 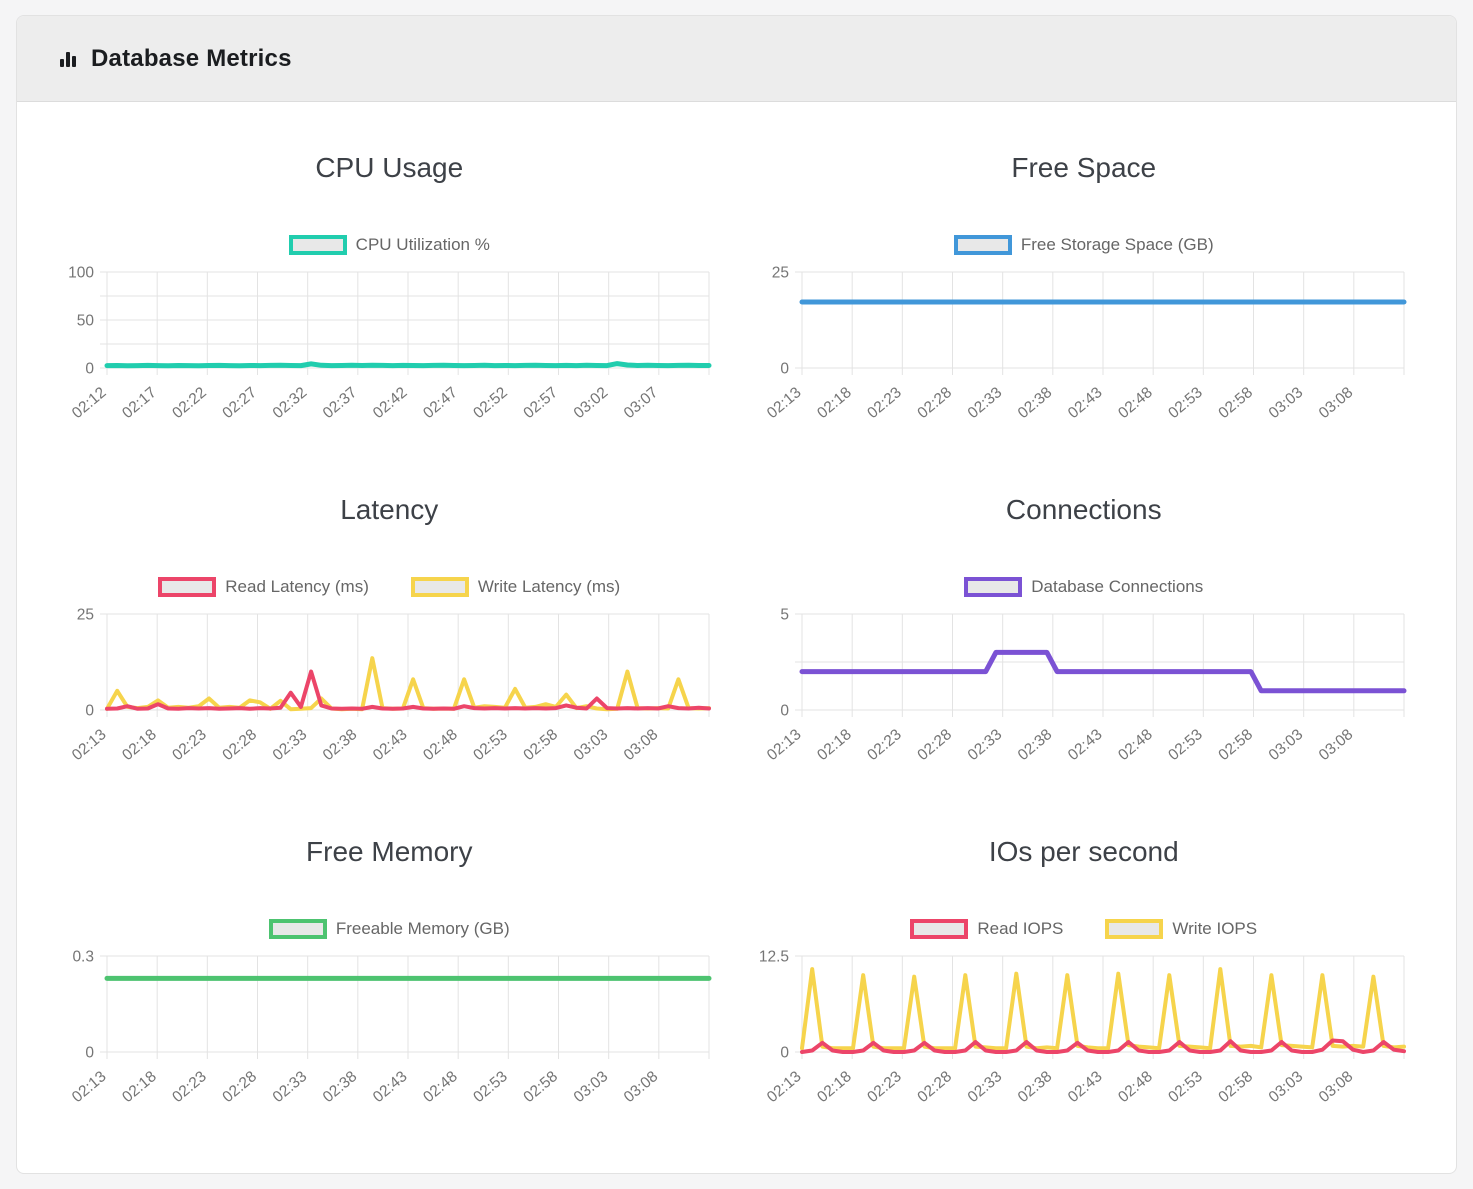 I want to click on legend-item: Read IOPS, so click(x=986, y=929).